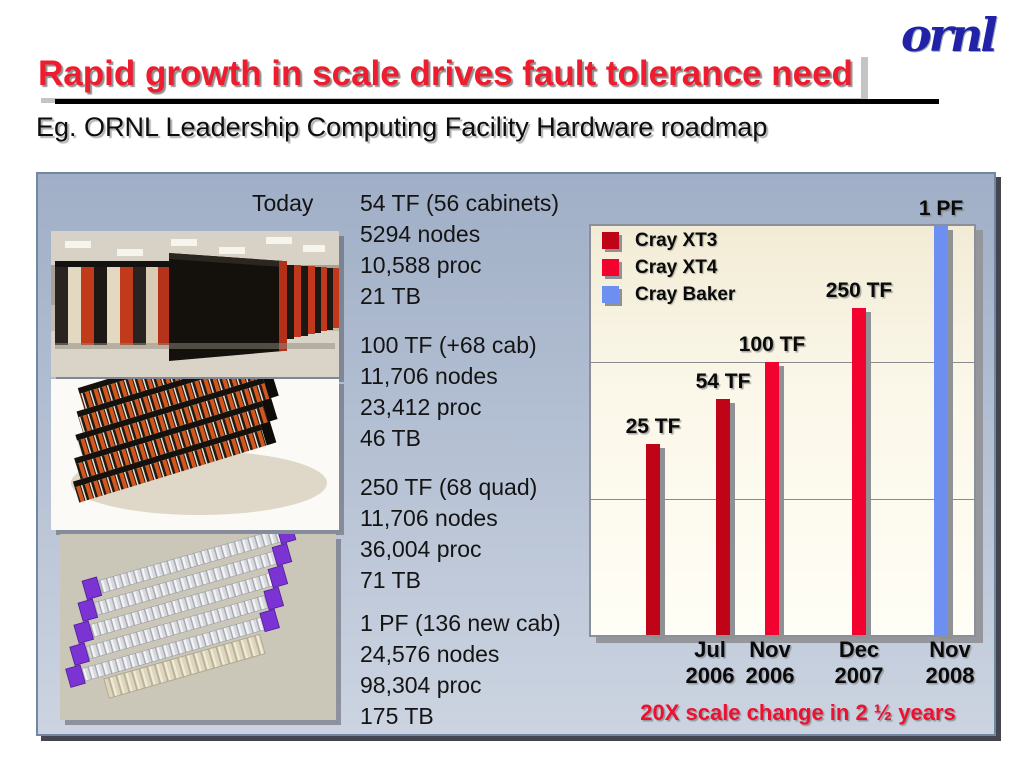 This screenshot has height=768, width=1024. What do you see at coordinates (859, 291) in the screenshot?
I see `bar-value-label: 250 TF` at bounding box center [859, 291].